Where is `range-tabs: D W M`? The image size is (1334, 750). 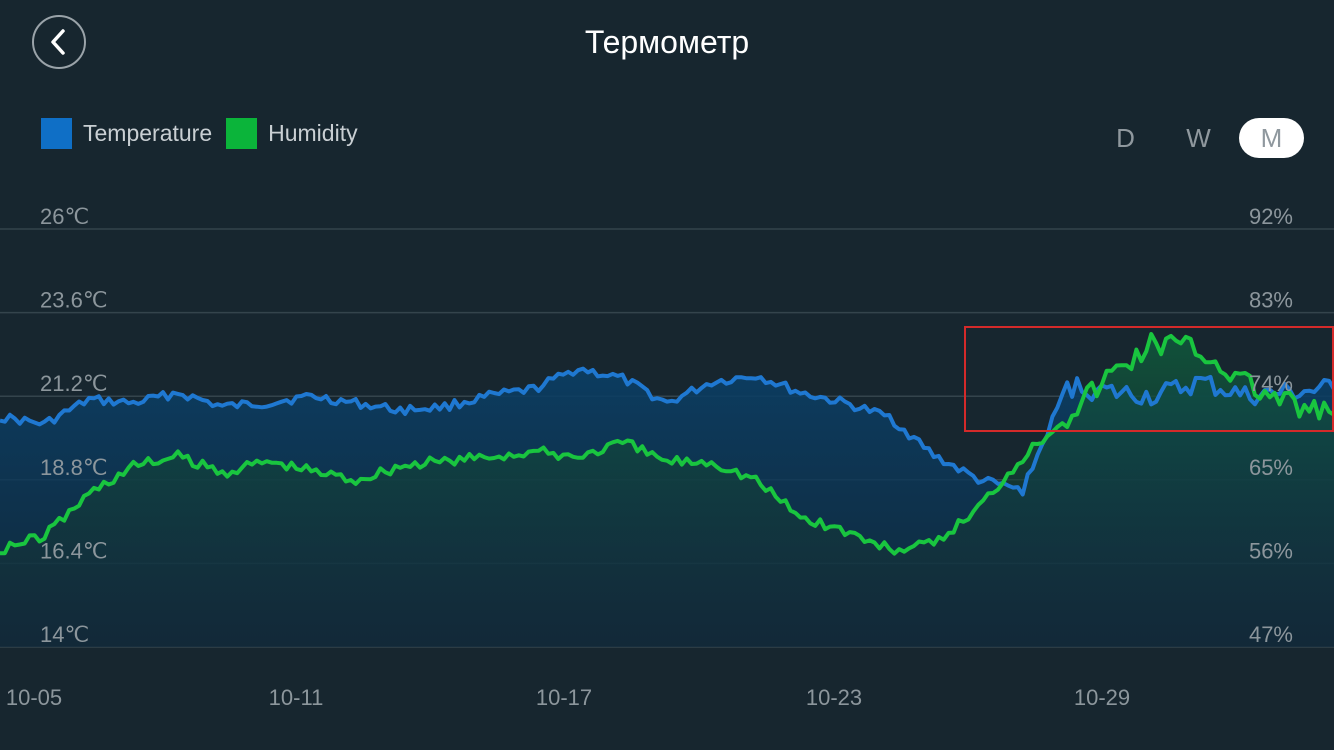
range-tabs: D W M is located at coordinates (1194, 138).